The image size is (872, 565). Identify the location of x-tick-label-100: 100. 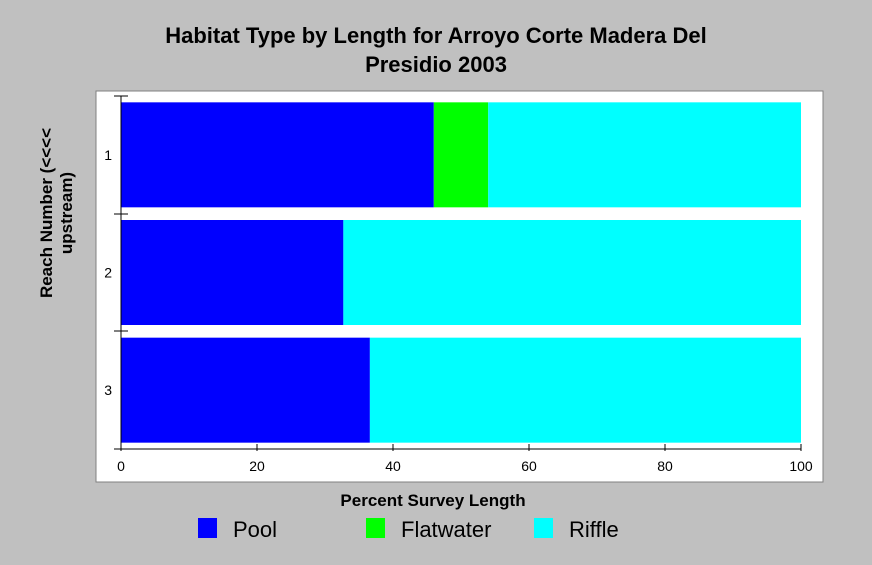
(801, 466).